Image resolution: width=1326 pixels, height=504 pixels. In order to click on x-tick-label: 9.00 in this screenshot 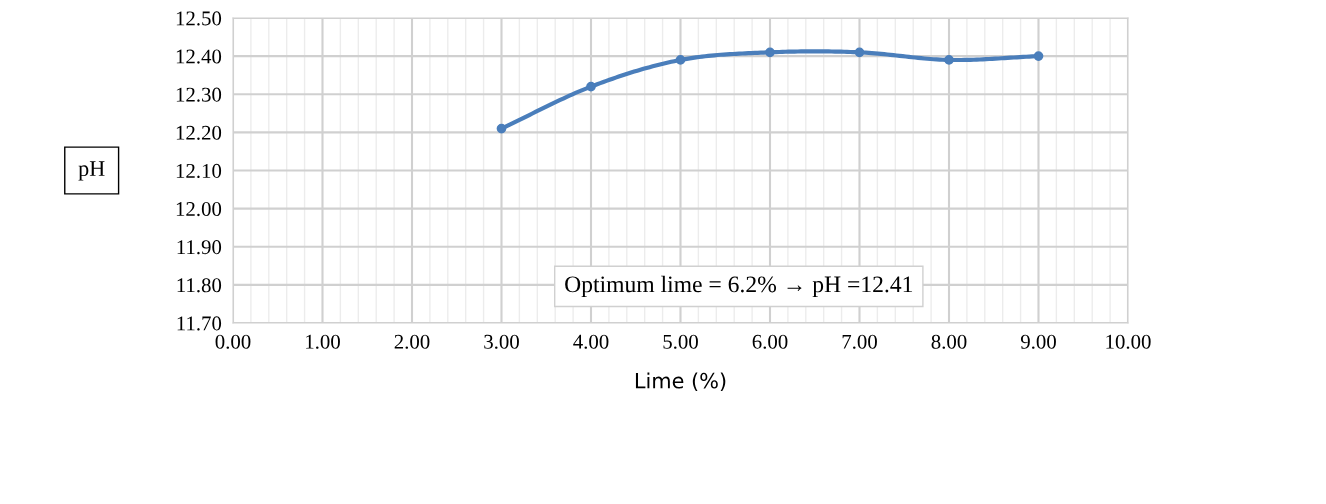, I will do `click(1038, 341)`.